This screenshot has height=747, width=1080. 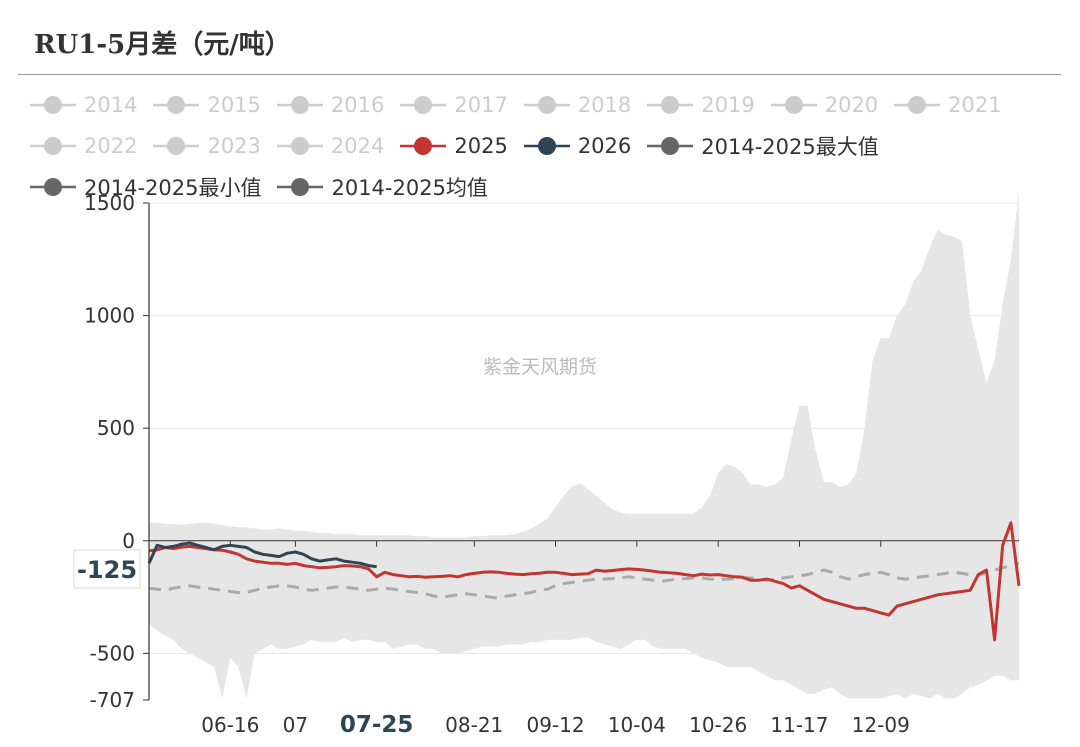 What do you see at coordinates (295, 725) in the screenshot?
I see `x-tick-label: 07` at bounding box center [295, 725].